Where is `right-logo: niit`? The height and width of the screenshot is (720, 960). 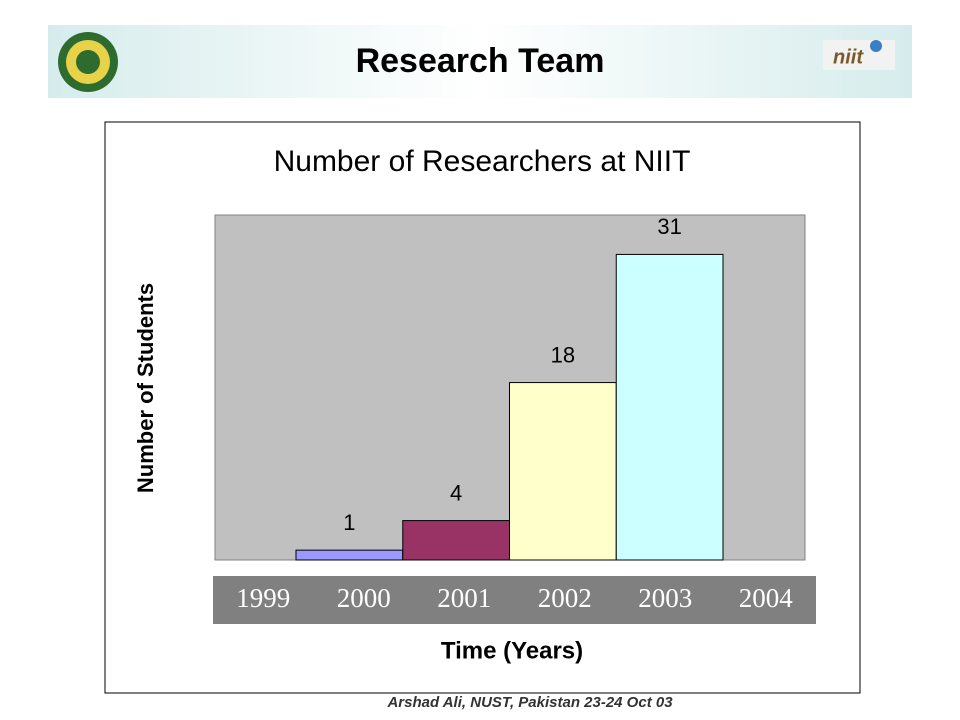 right-logo: niit is located at coordinates (859, 55).